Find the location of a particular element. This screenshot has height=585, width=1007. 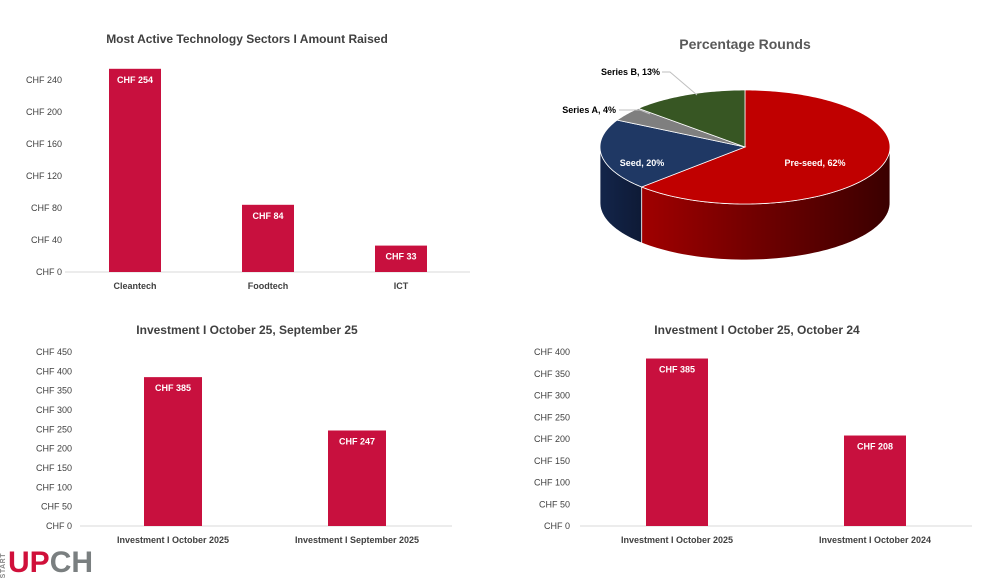

pie-data-label: Series B, 13% is located at coordinates (630, 72).